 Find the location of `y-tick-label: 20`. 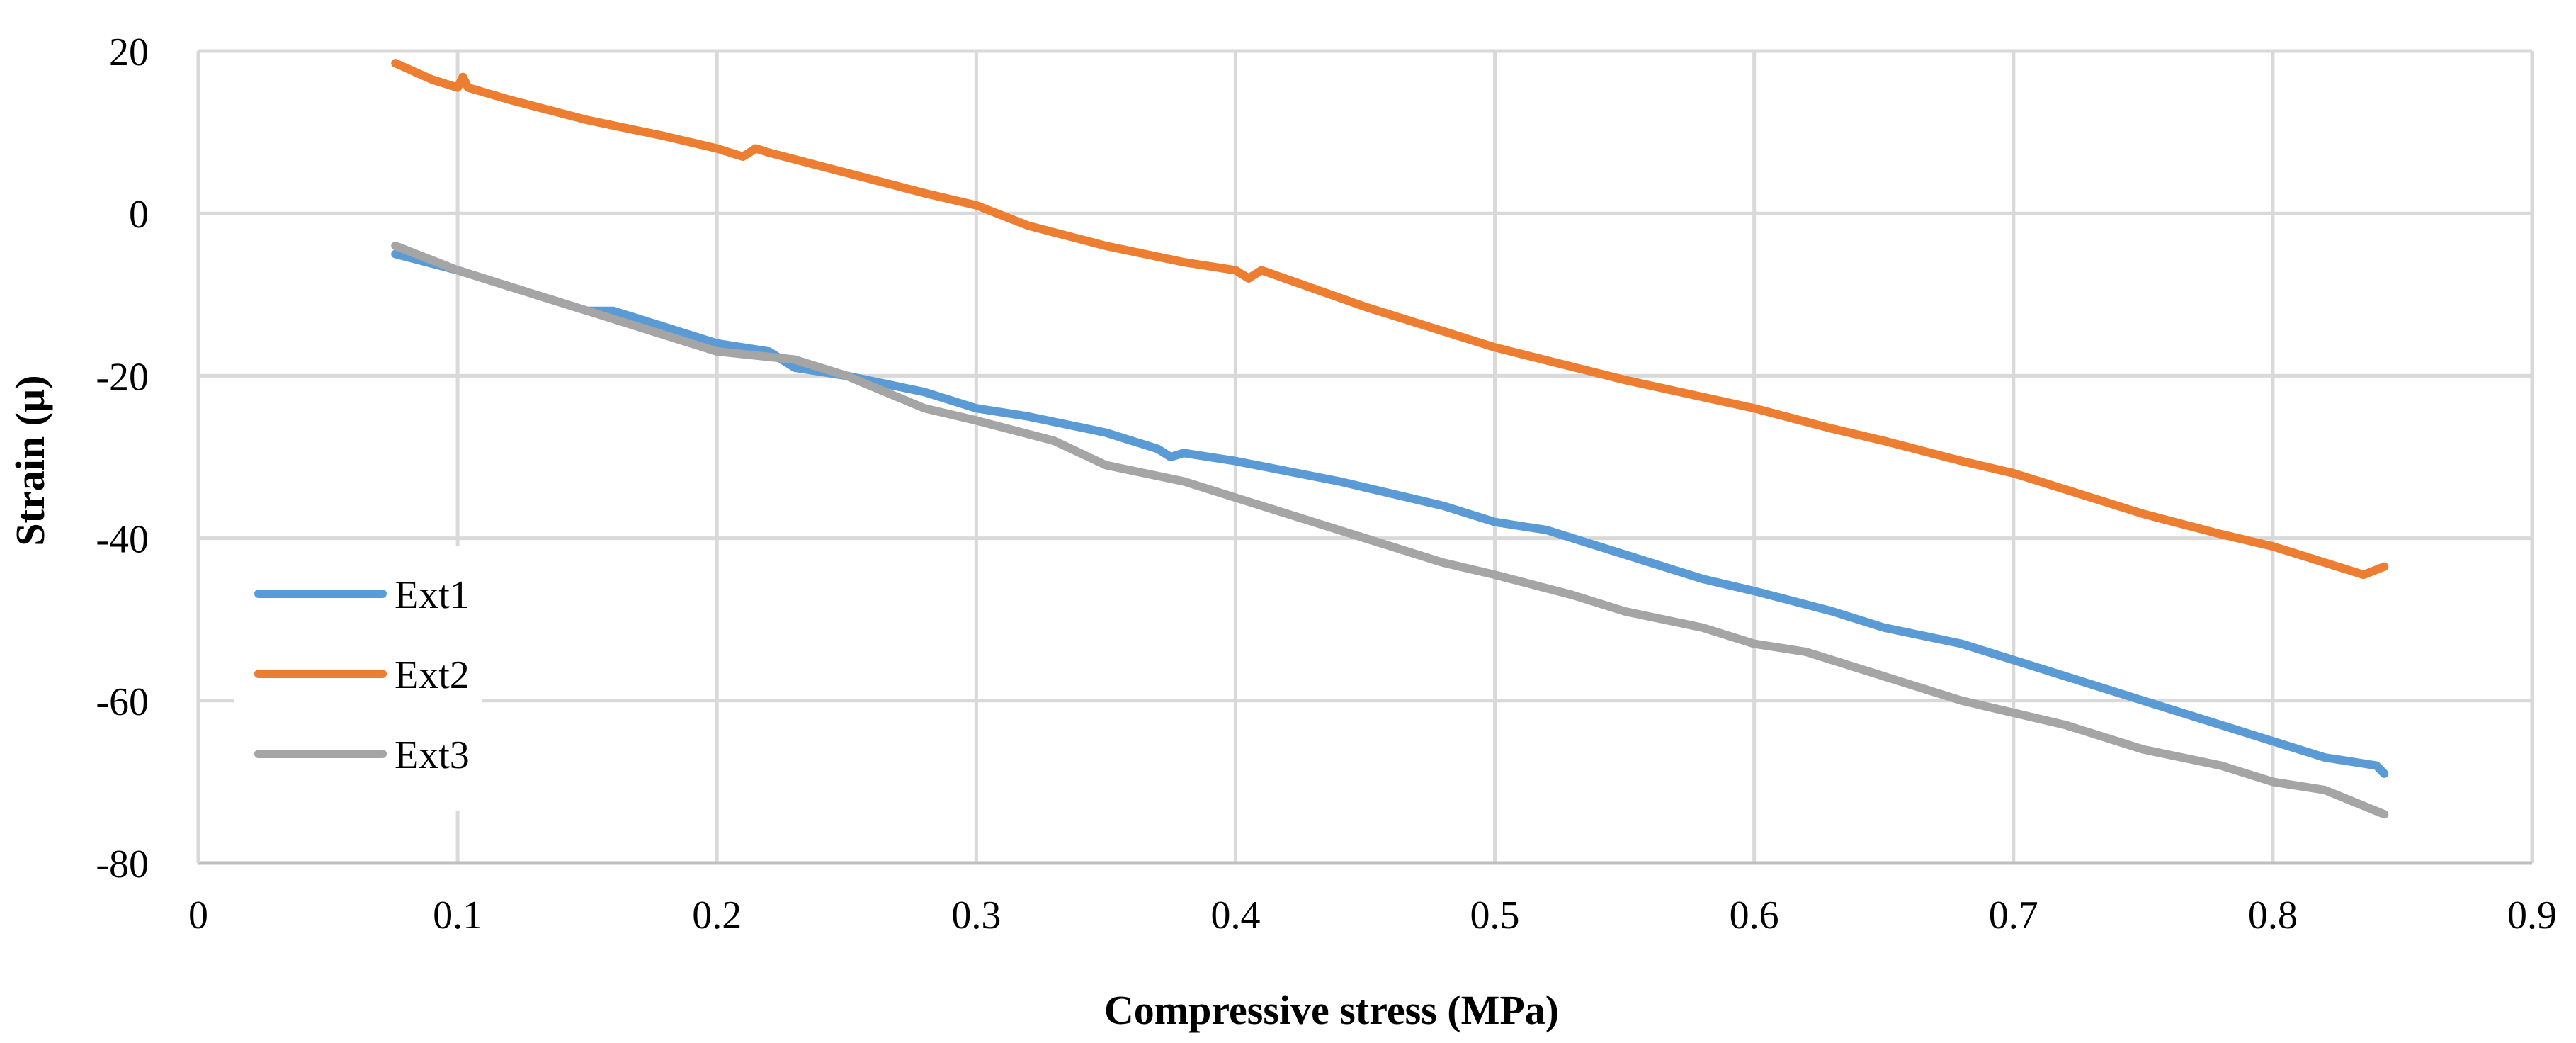

y-tick-label: 20 is located at coordinates (129, 52).